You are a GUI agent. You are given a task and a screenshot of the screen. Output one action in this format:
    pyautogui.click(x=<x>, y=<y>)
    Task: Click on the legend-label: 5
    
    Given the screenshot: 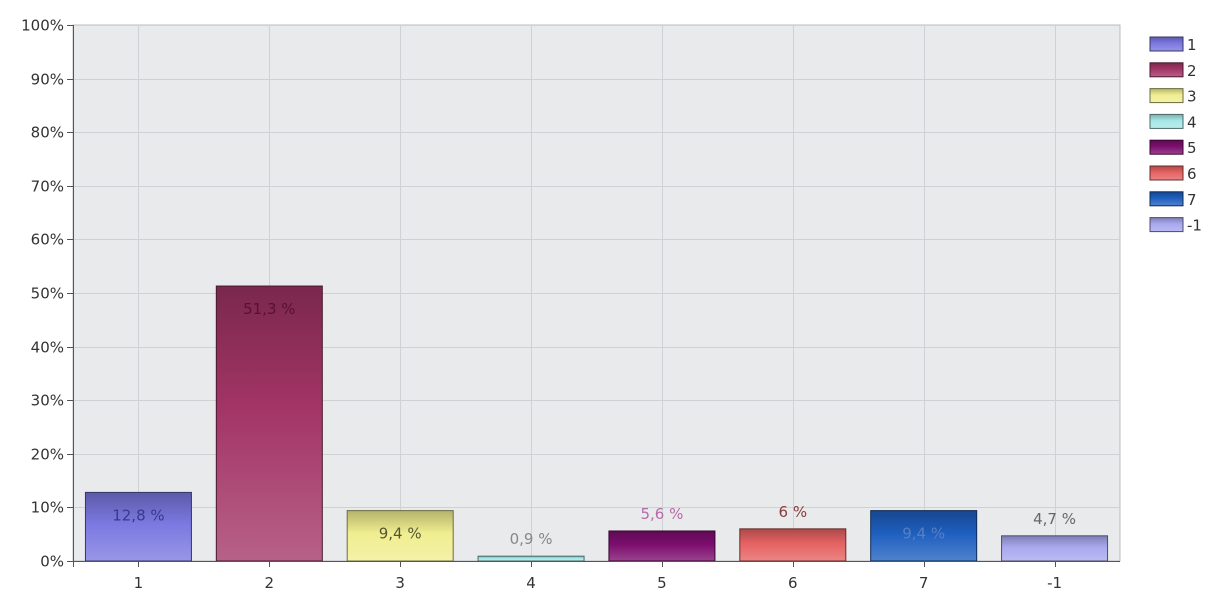 What is the action you would take?
    pyautogui.click(x=1192, y=148)
    